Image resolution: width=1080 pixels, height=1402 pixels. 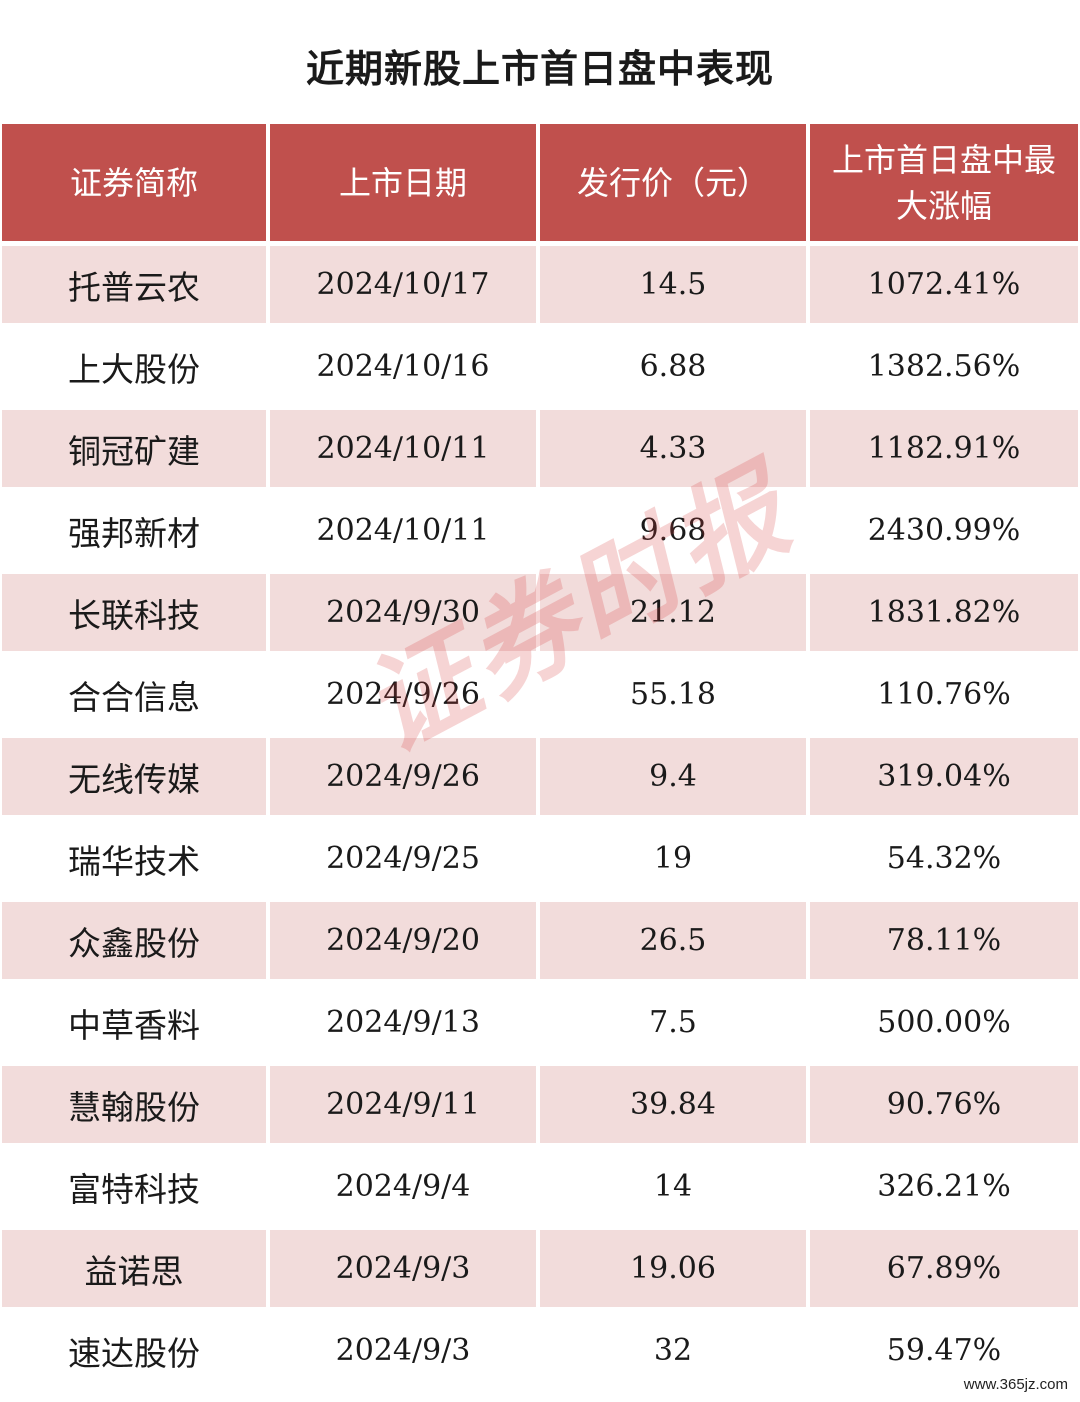 What do you see at coordinates (134, 366) in the screenshot?
I see `stock-name-cell: 上大股份` at bounding box center [134, 366].